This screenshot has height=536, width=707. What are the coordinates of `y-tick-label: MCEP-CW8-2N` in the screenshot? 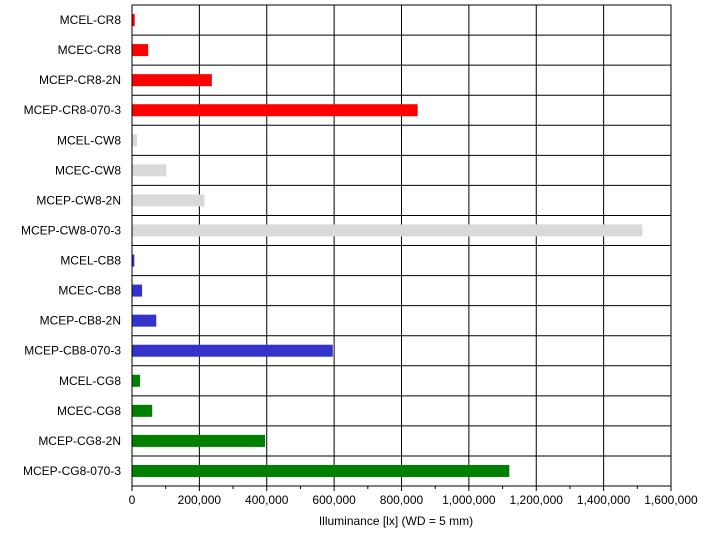 It's located at (78, 200).